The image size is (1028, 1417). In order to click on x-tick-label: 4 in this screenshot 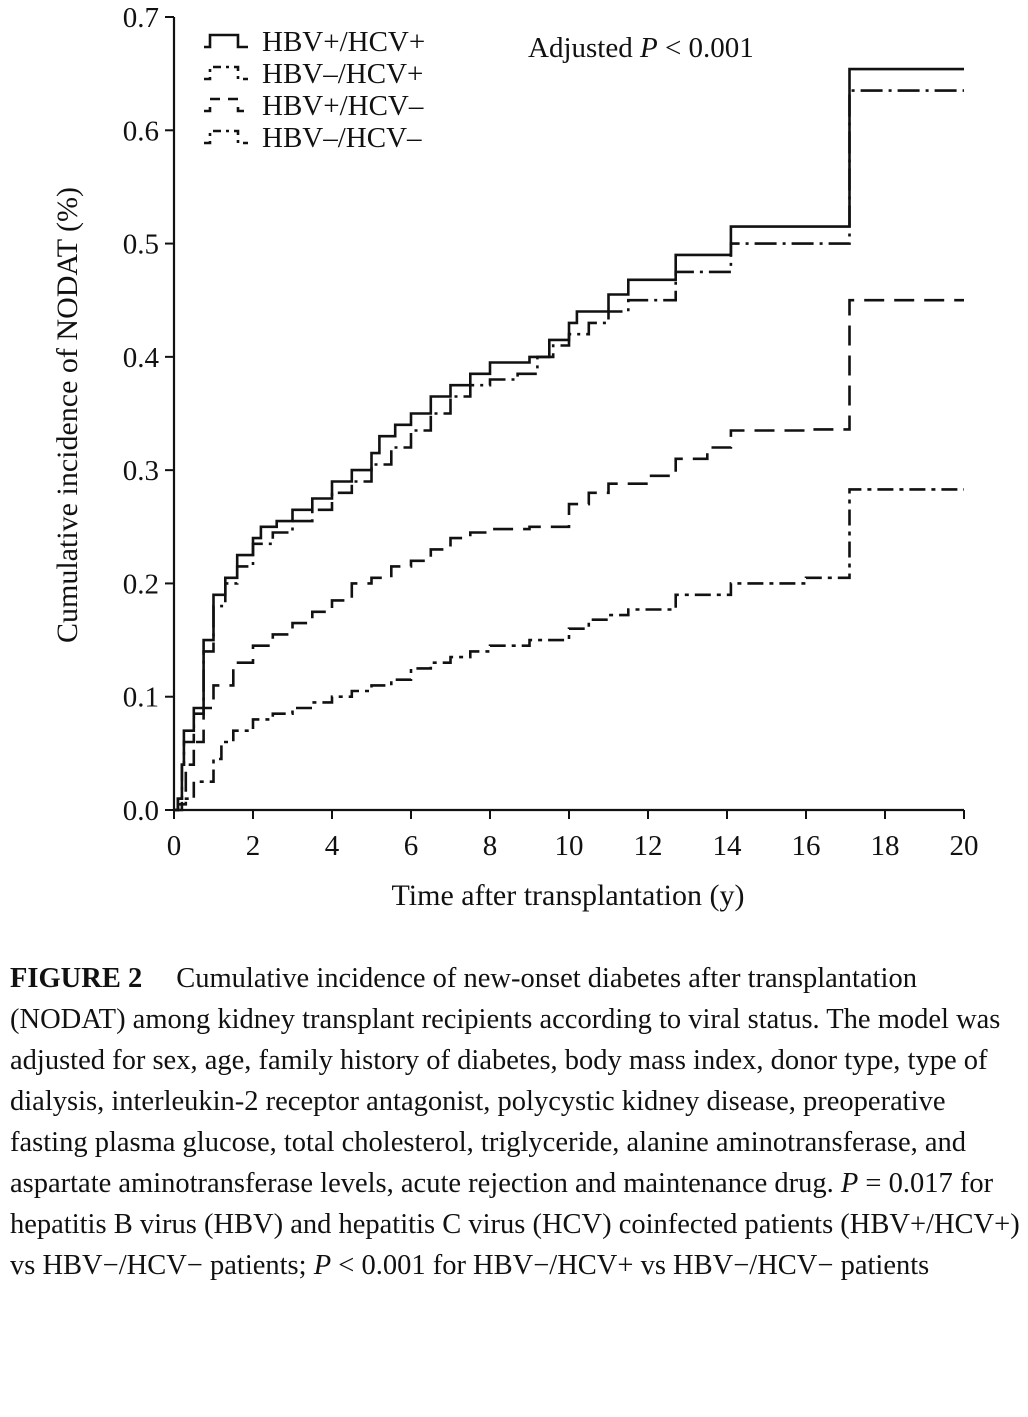, I will do `click(332, 846)`.